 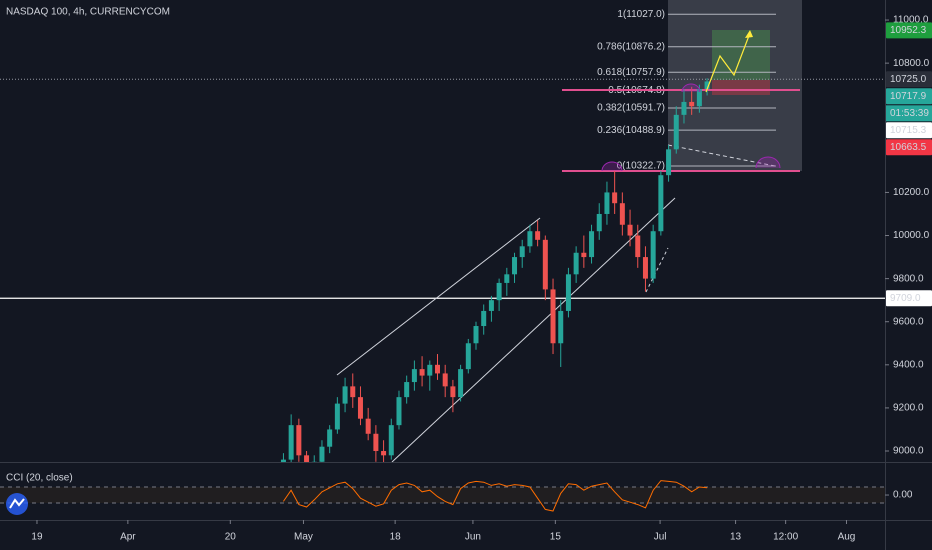 I want to click on price-marker-label: 10715.3, so click(x=908, y=130).